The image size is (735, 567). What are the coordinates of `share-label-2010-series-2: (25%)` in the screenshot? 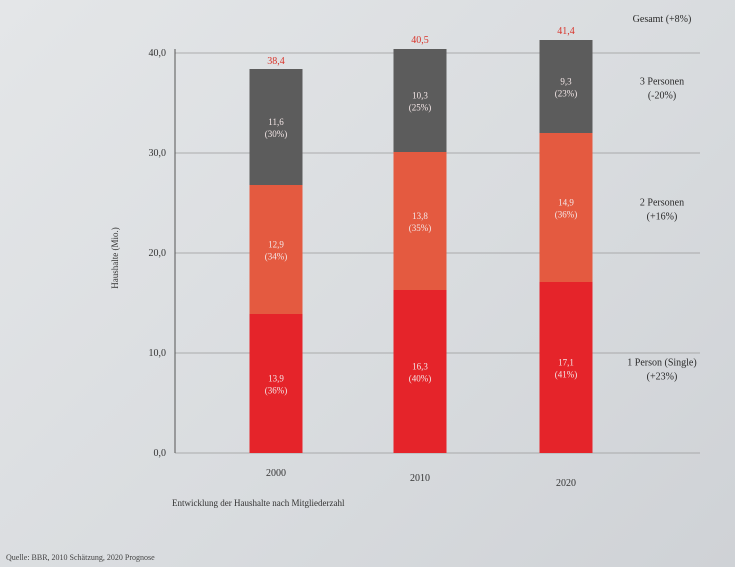 It's located at (420, 108).